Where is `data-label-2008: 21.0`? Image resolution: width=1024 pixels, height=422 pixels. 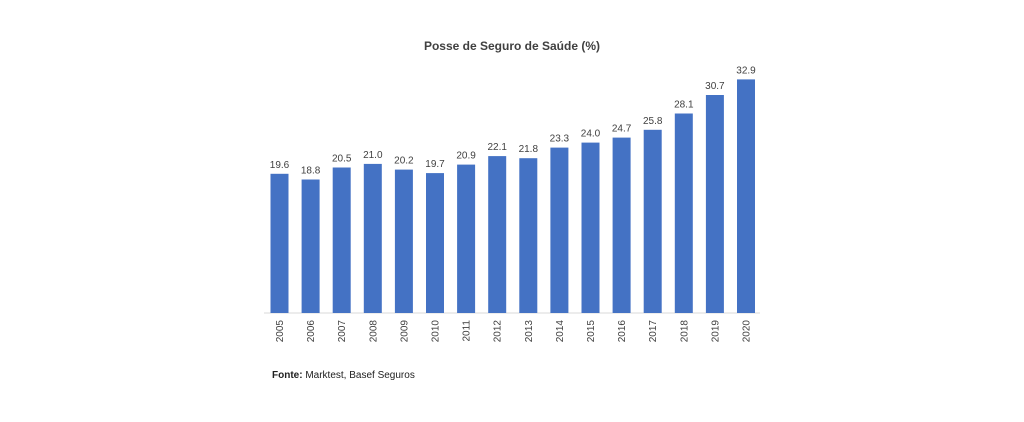 data-label-2008: 21.0 is located at coordinates (373, 155).